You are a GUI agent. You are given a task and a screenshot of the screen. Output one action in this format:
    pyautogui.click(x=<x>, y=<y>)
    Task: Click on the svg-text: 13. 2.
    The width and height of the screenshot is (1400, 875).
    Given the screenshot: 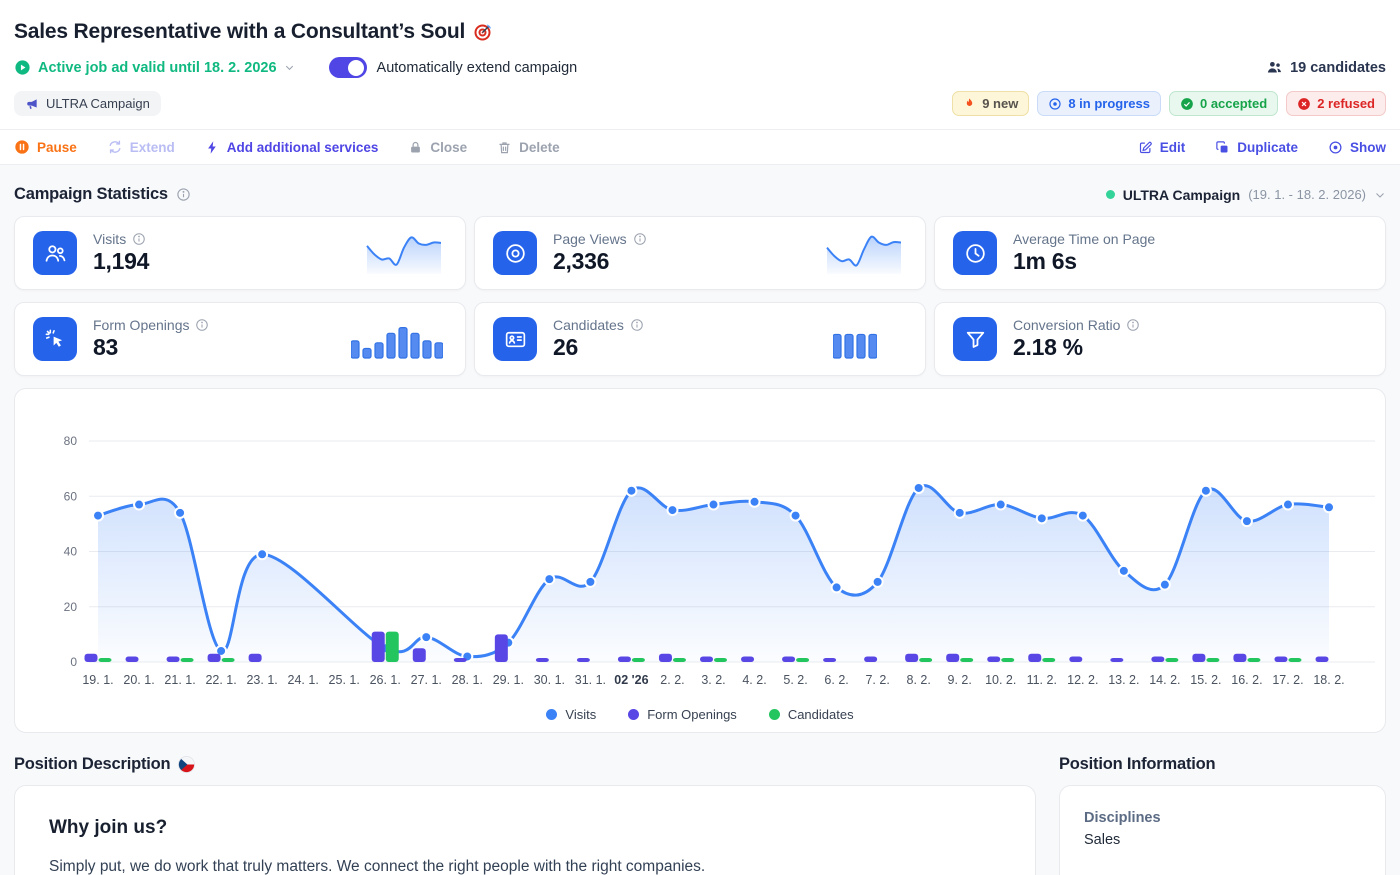 What is the action you would take?
    pyautogui.click(x=1123, y=680)
    